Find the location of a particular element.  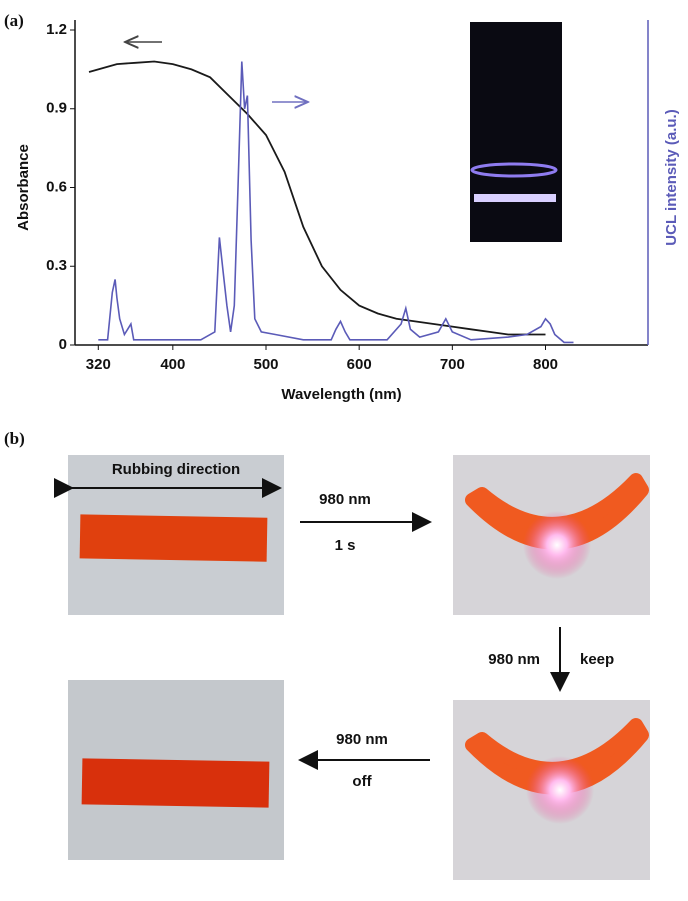

panel-label: (a) is located at coordinates (14, 20).